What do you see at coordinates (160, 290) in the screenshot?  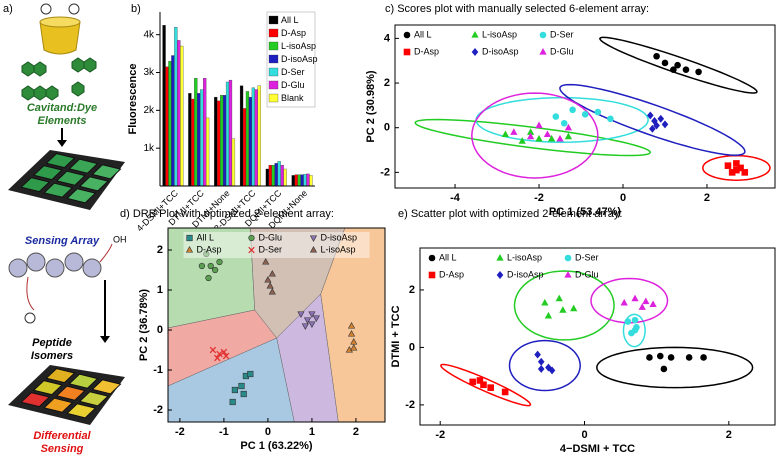 I see `y-tick-label: 1` at bounding box center [160, 290].